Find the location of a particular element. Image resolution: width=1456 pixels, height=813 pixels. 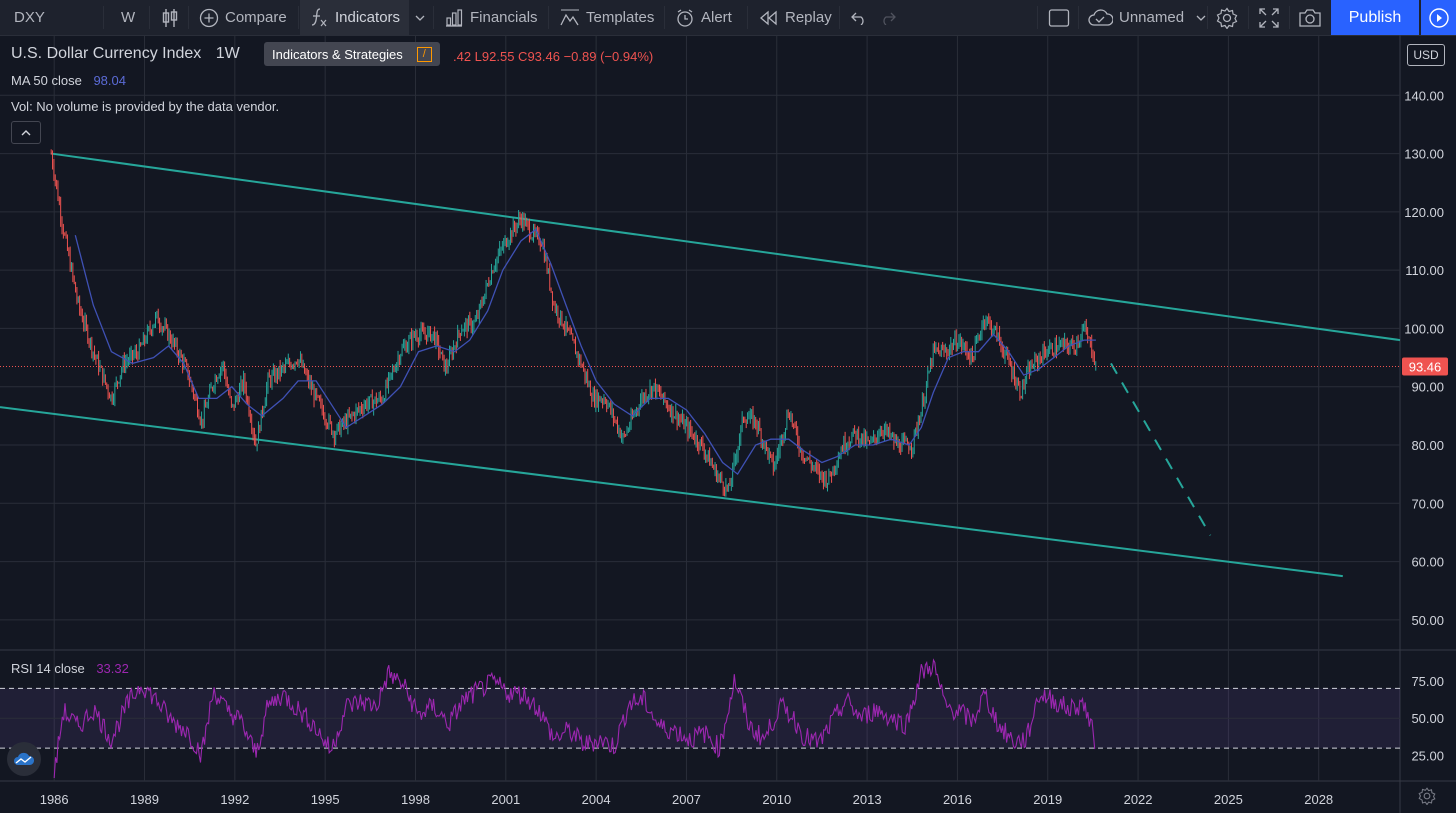

financials-button: Financials is located at coordinates (491, 17).